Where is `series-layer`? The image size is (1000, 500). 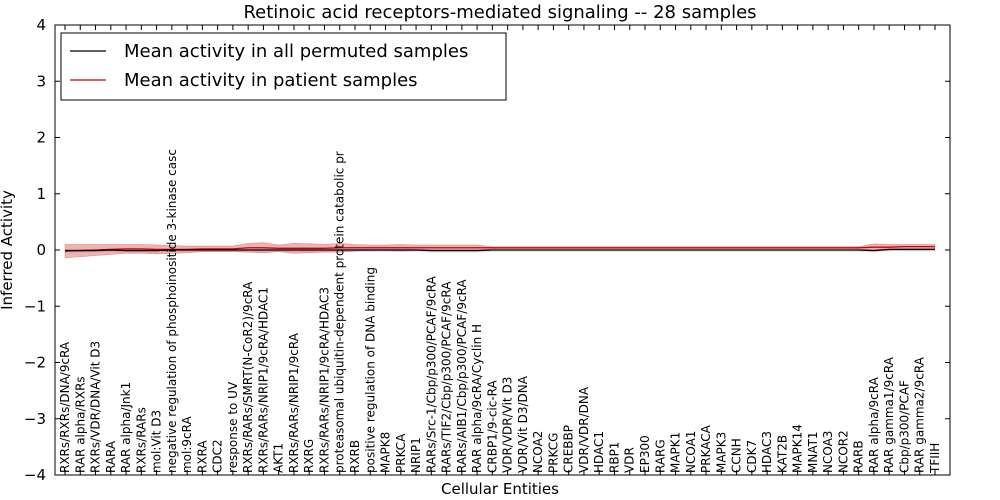
series-layer is located at coordinates (499, 248).